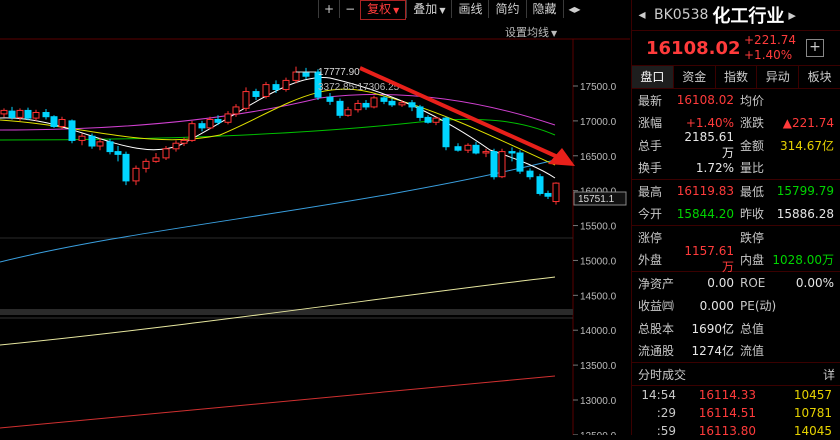  I want to click on stock-header: ◂ BK0538 化工行业 ▸, so click(736, 15).